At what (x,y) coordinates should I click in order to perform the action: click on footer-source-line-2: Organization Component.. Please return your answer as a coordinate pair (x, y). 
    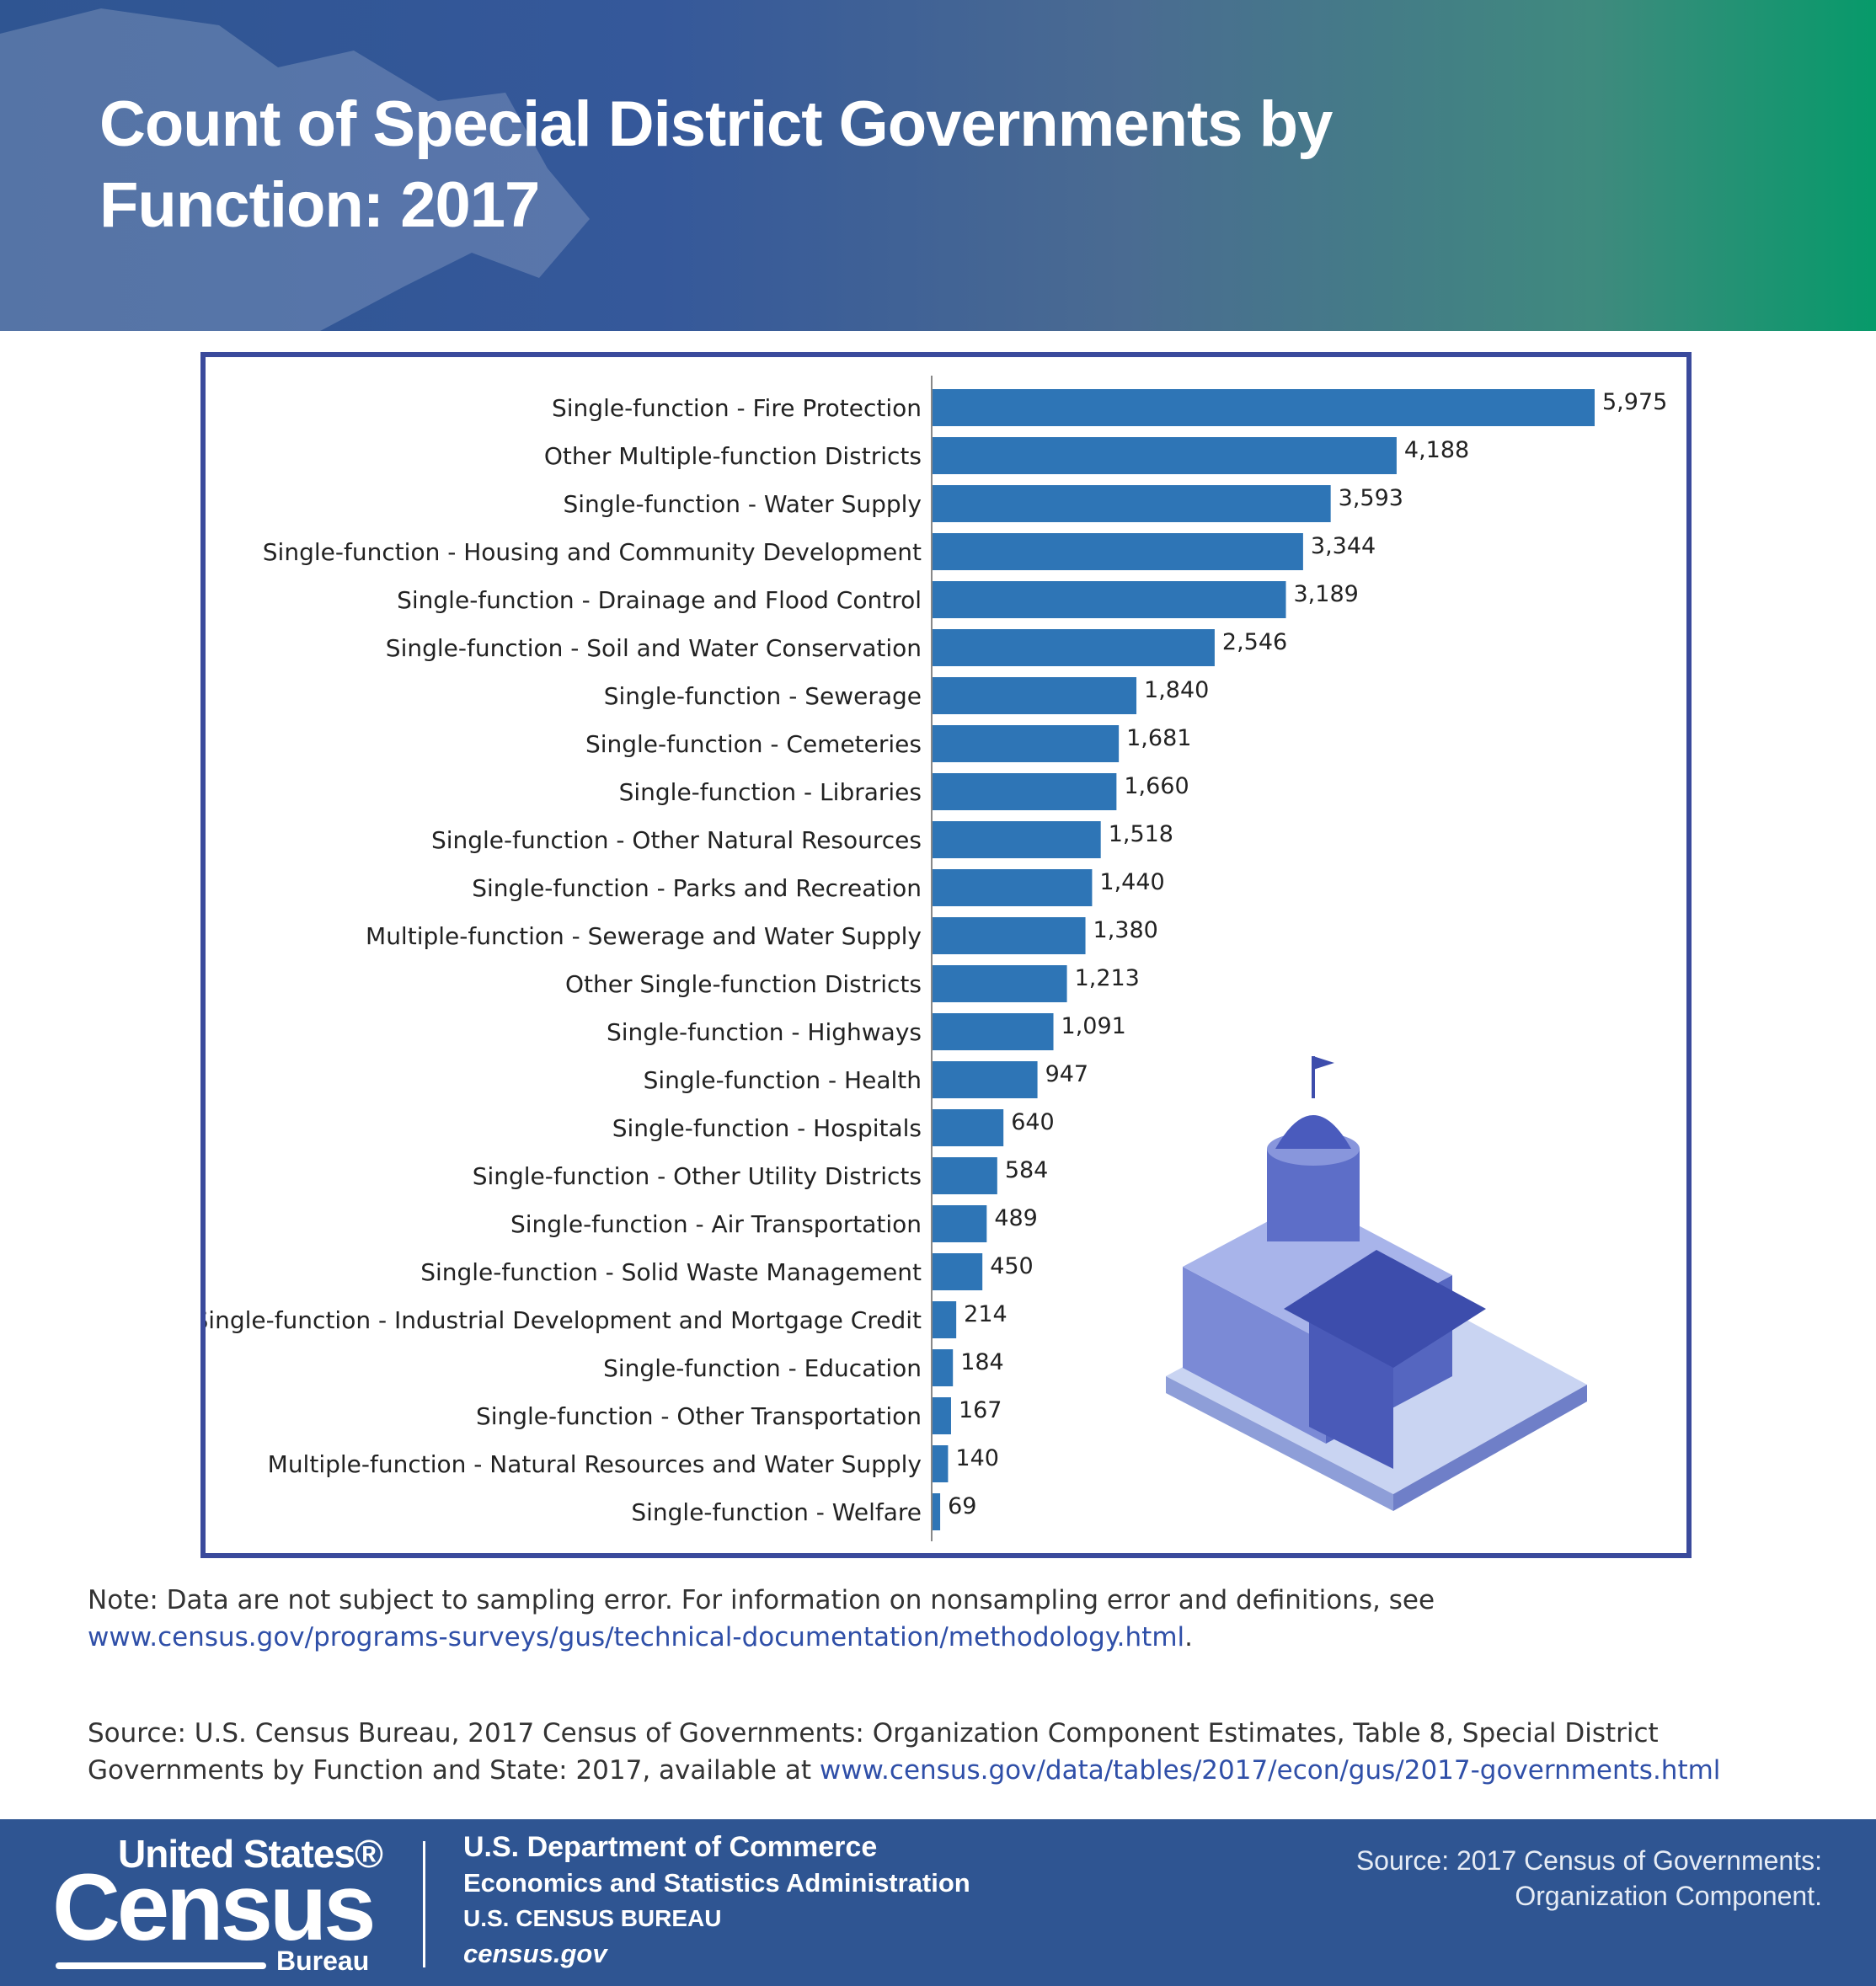
    Looking at the image, I should click on (1668, 1896).